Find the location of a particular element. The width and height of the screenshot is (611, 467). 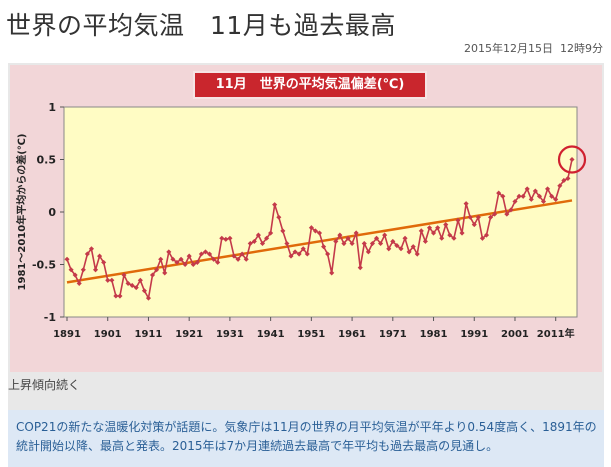

y-tick-label: -0.5 is located at coordinates (44, 265).